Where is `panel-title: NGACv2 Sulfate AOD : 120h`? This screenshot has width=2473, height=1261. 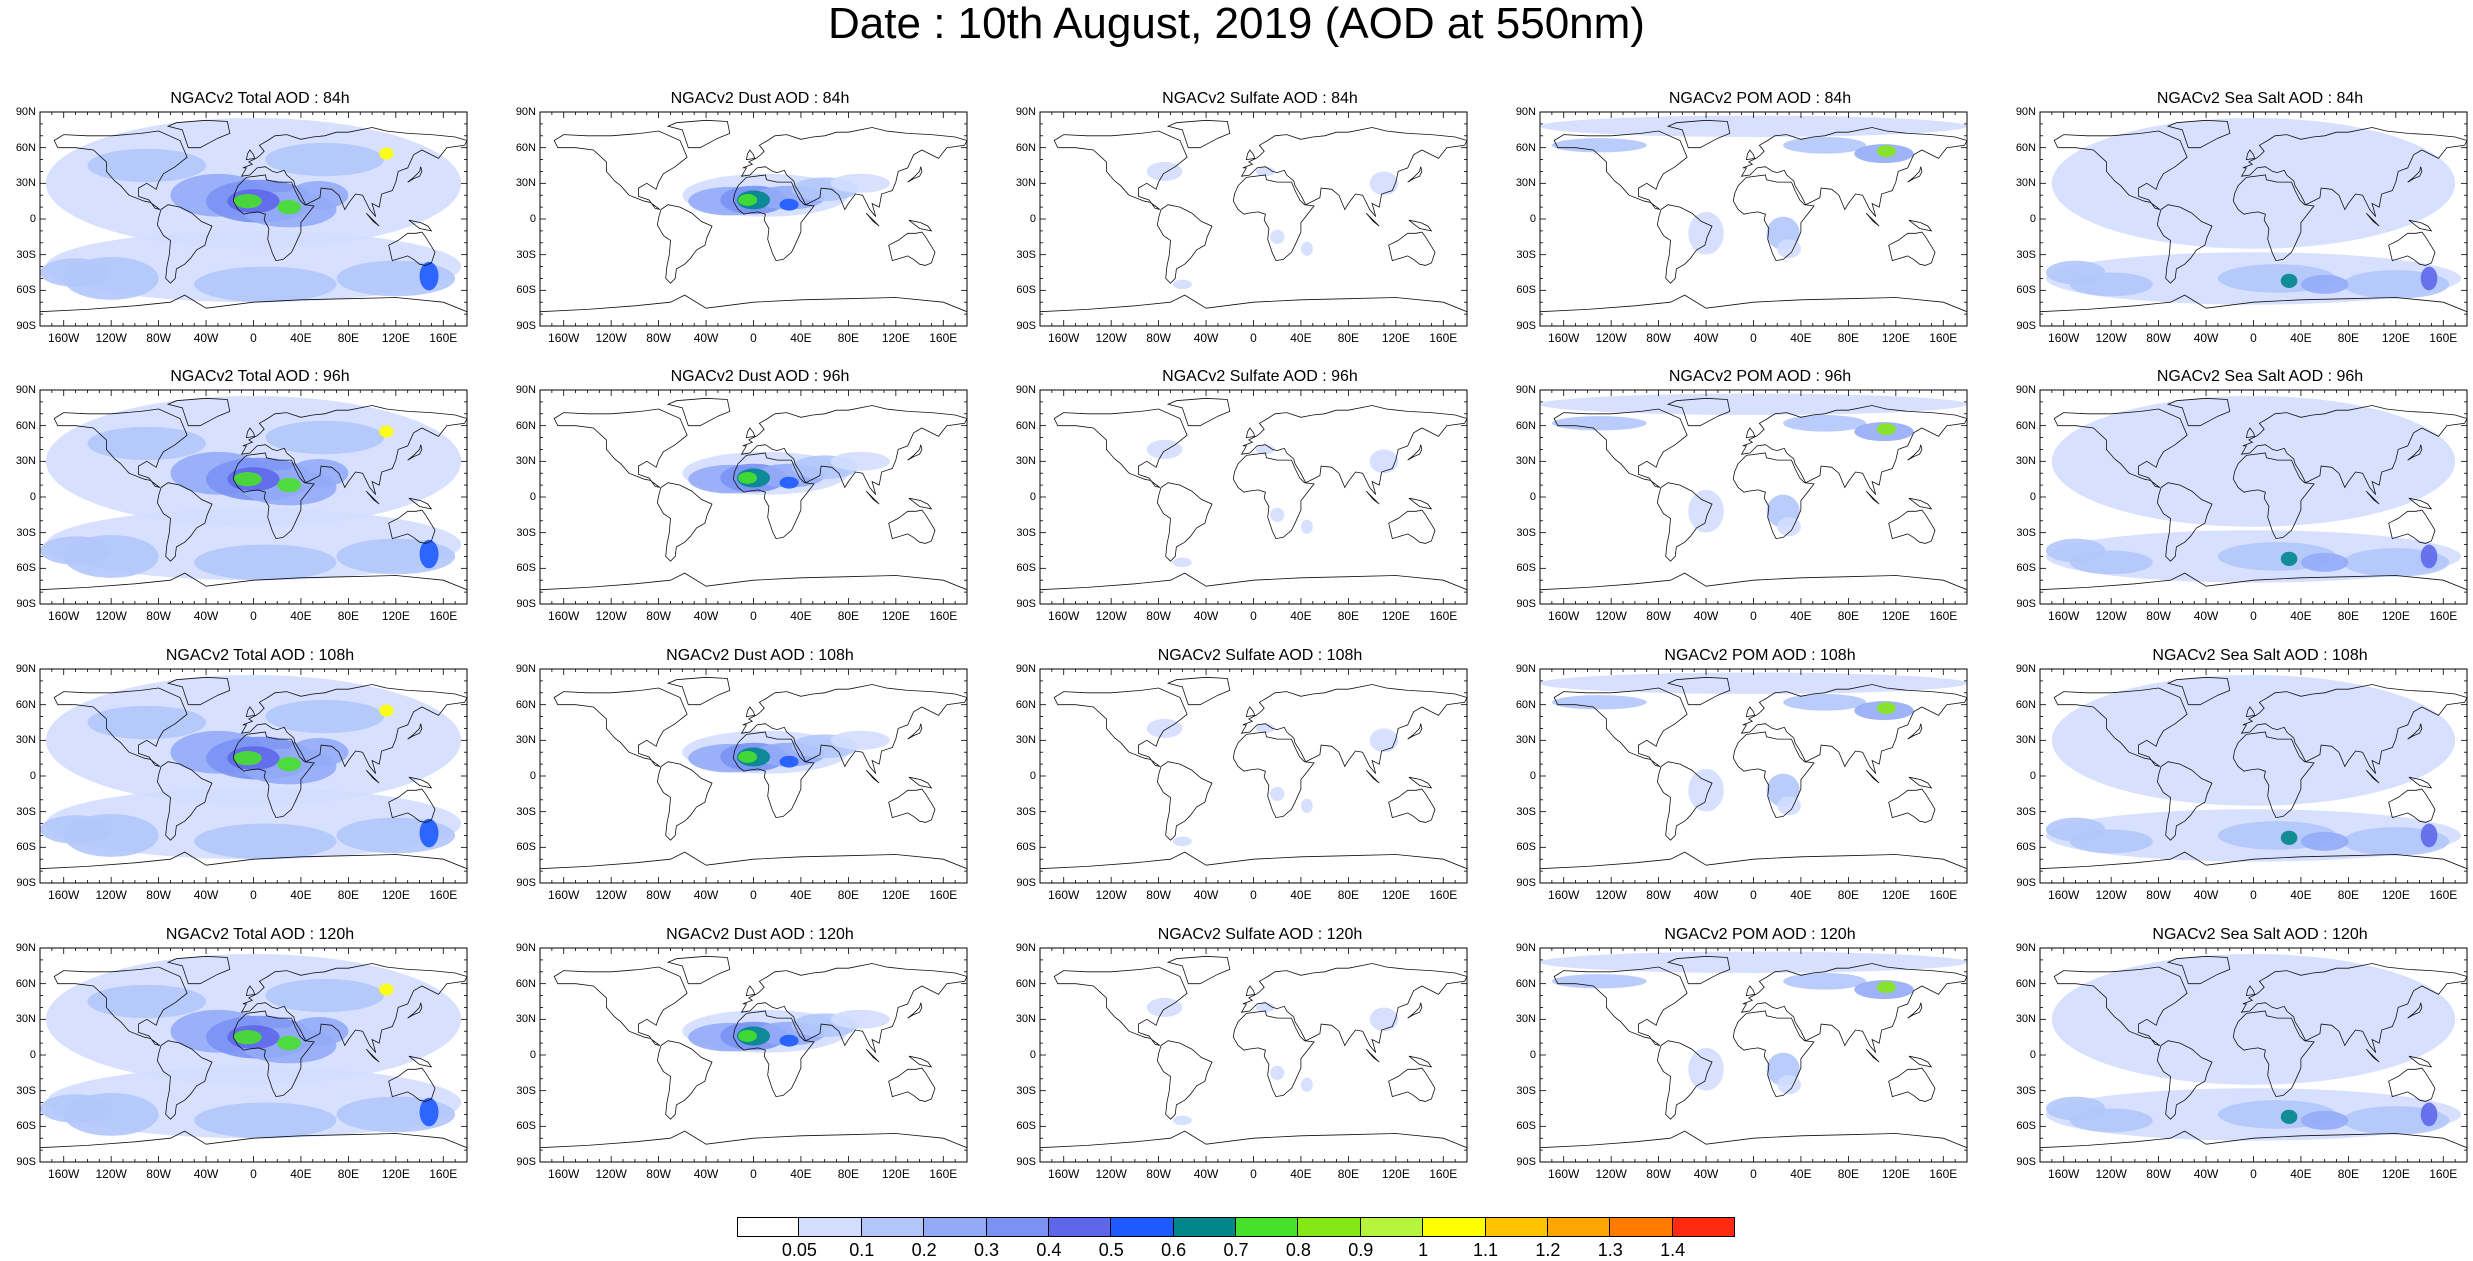 panel-title: NGACv2 Sulfate AOD : 120h is located at coordinates (1260, 934).